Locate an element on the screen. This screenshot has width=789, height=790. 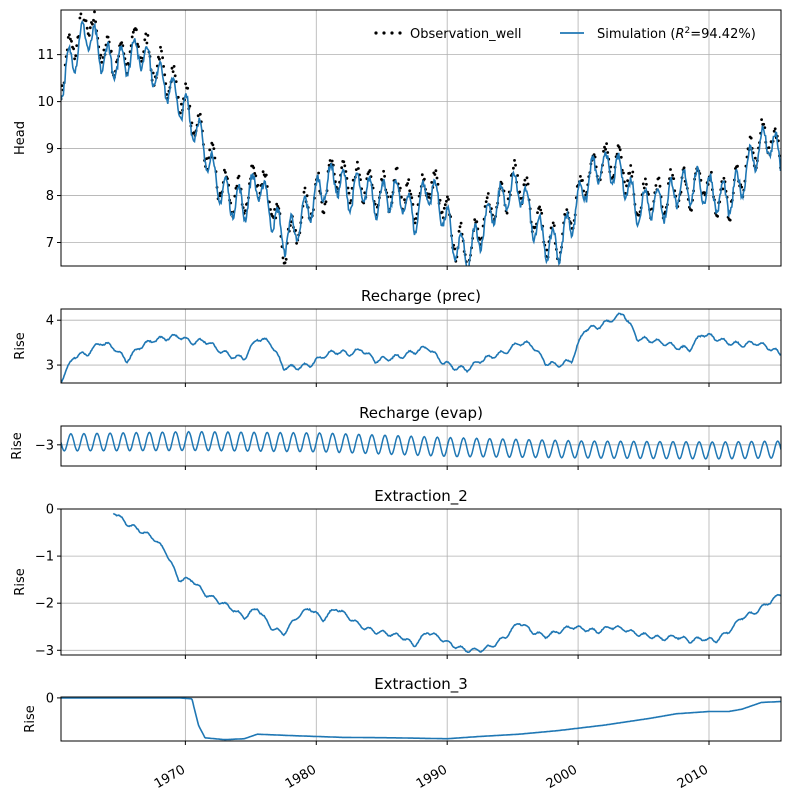
grid is located at coordinates (421, 346).